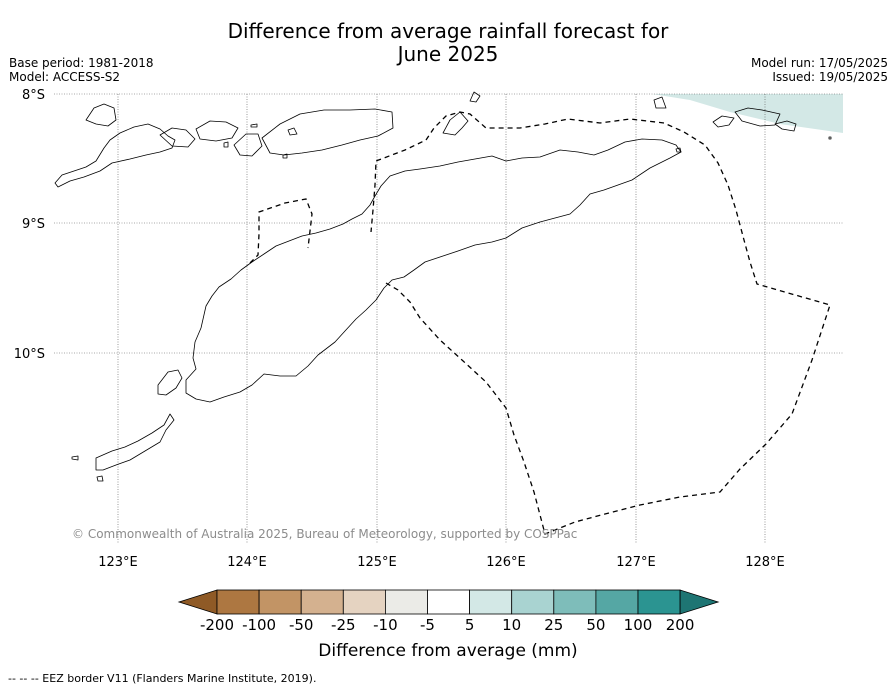  I want to click on lon-label-124e: 124°E, so click(247, 562).